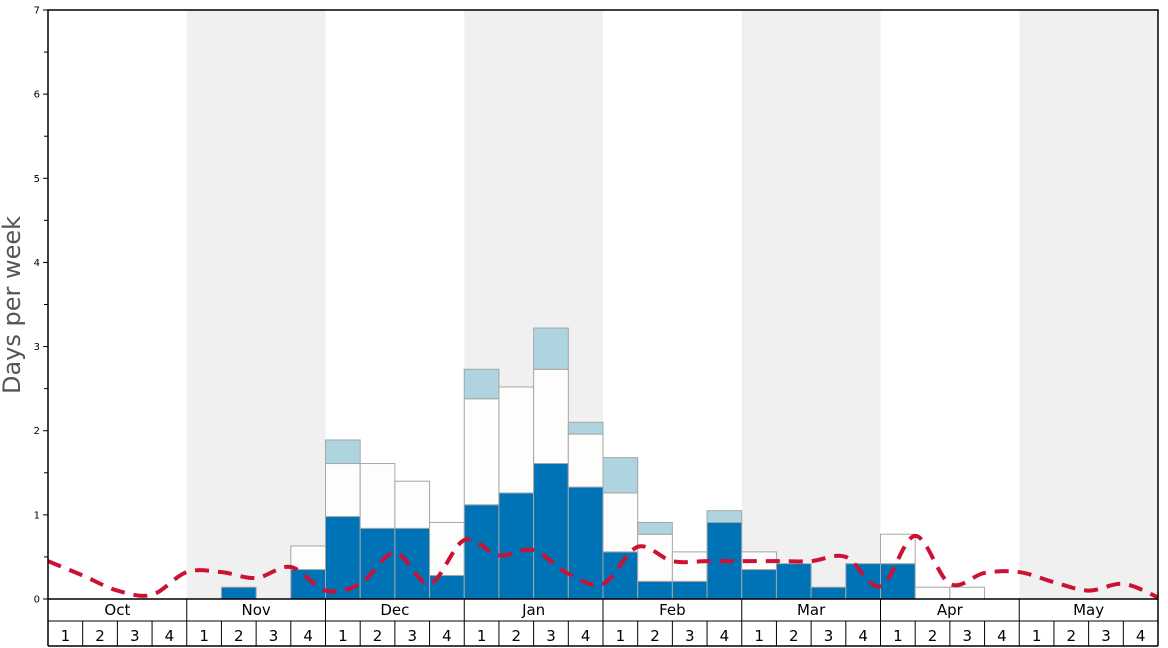 The height and width of the screenshot is (648, 1168). I want to click on y-tick-label: 3, so click(37, 347).